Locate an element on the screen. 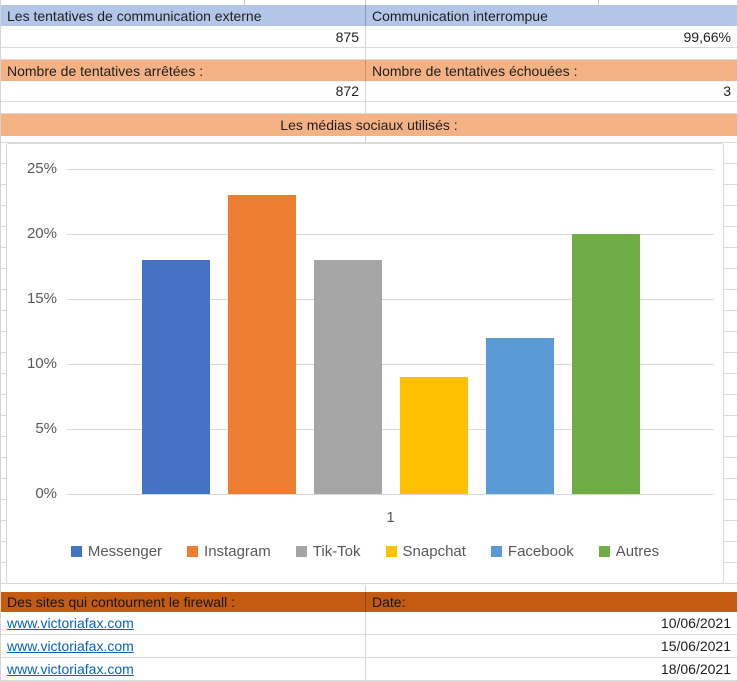  legend-item-snapchat: Snapchat is located at coordinates (425, 551).